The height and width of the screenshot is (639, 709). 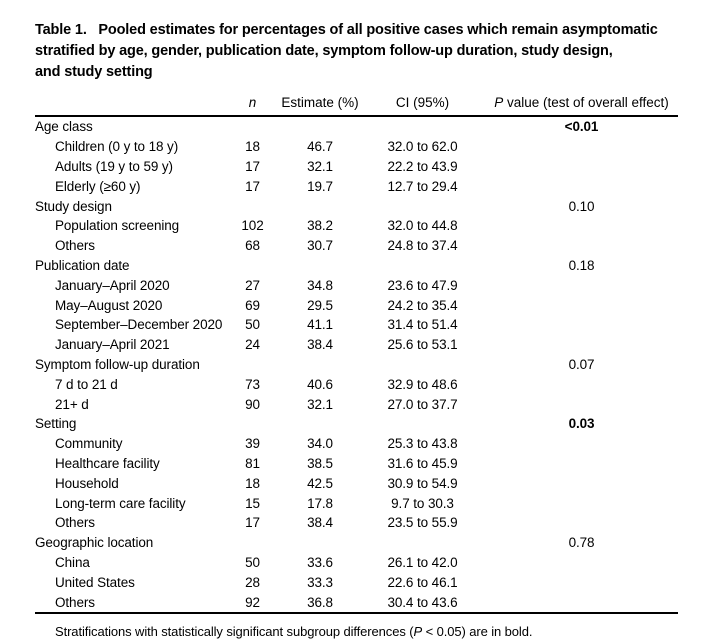 I want to click on ci-value: 26.1 to 42.0, so click(x=422, y=562).